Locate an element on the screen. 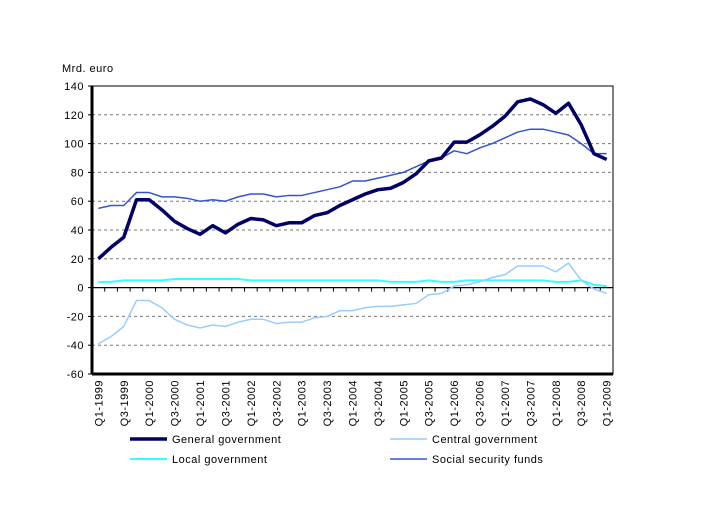  x-tick-label: Q3-2004 is located at coordinates (379, 403).